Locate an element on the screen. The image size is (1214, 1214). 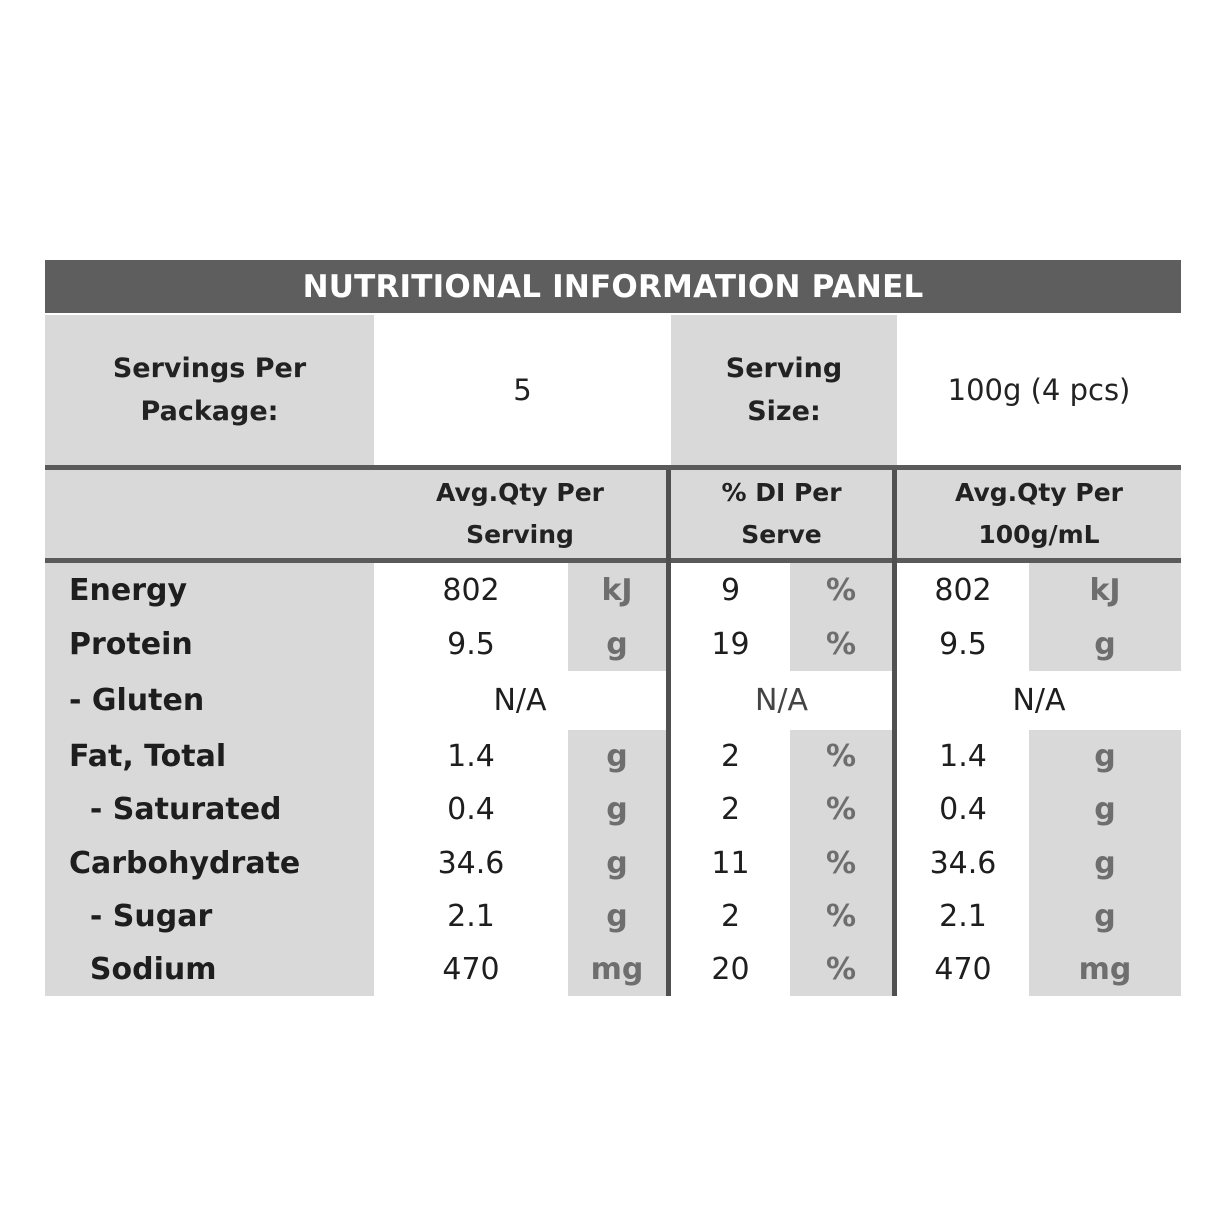
nutrient-name: - Saturated is located at coordinates (175, 809).